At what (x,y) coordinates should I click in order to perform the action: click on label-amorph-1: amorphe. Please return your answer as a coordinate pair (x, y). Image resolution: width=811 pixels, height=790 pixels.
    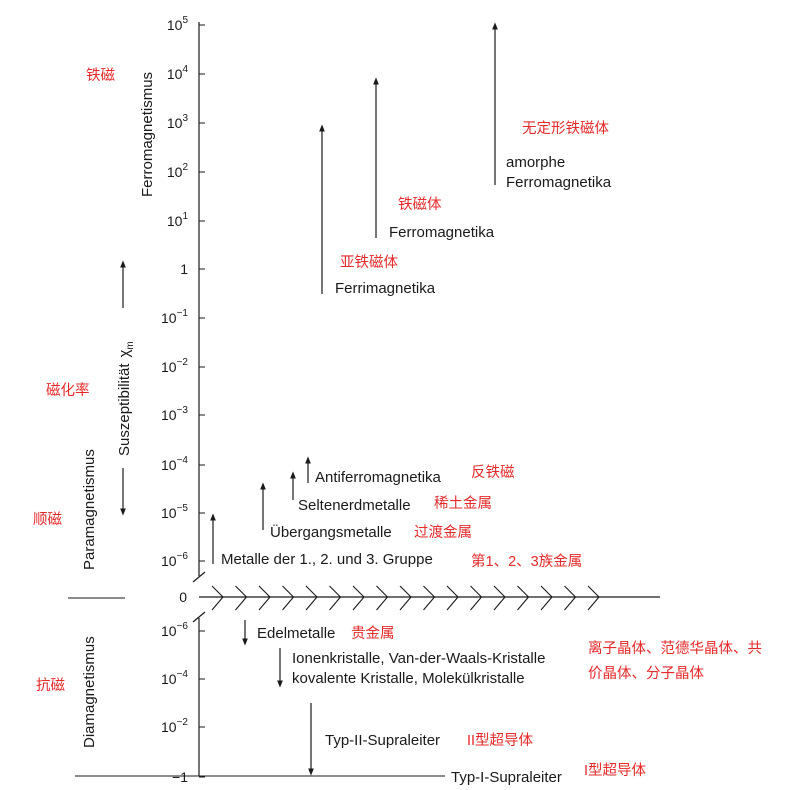
    Looking at the image, I should click on (535, 162).